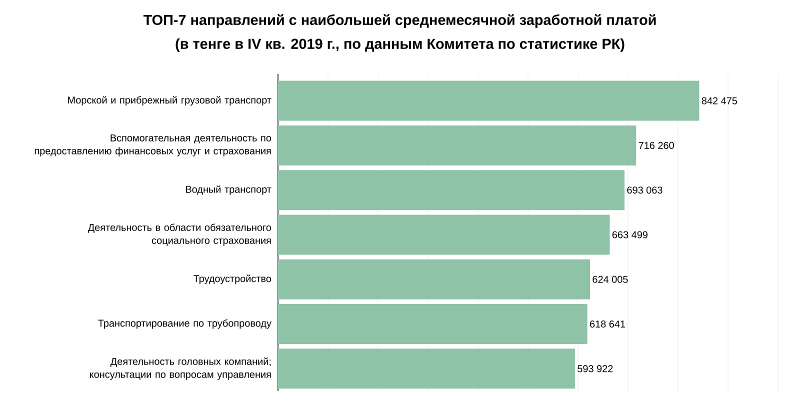 This screenshot has width=800, height=399. I want to click on data-label: 593 922, so click(595, 368).